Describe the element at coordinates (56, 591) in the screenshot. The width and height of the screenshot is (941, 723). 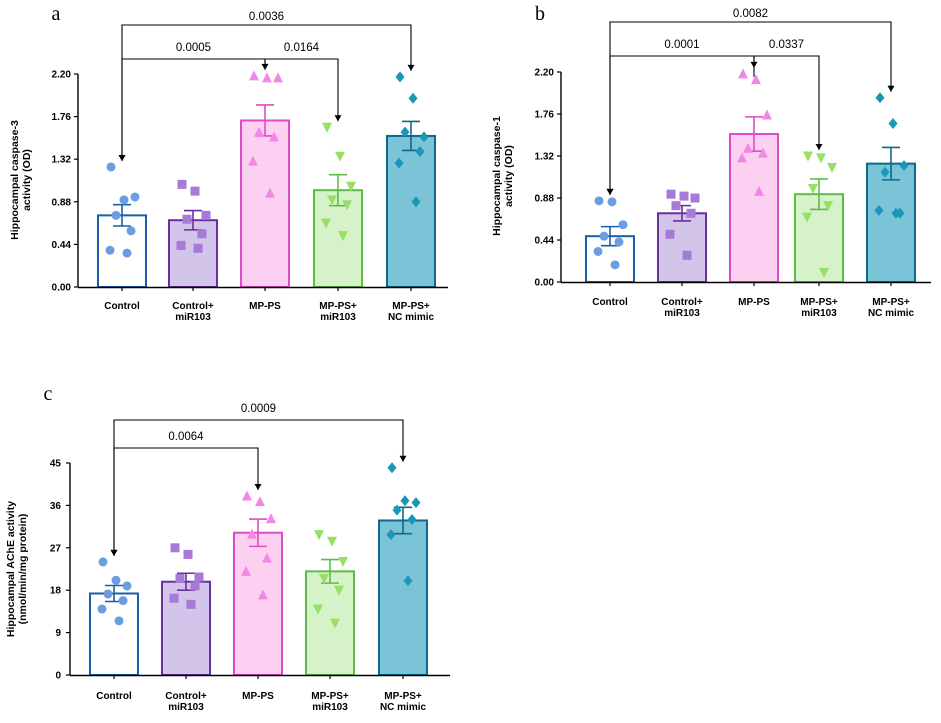
I see `y-tick-label: 18` at that location.